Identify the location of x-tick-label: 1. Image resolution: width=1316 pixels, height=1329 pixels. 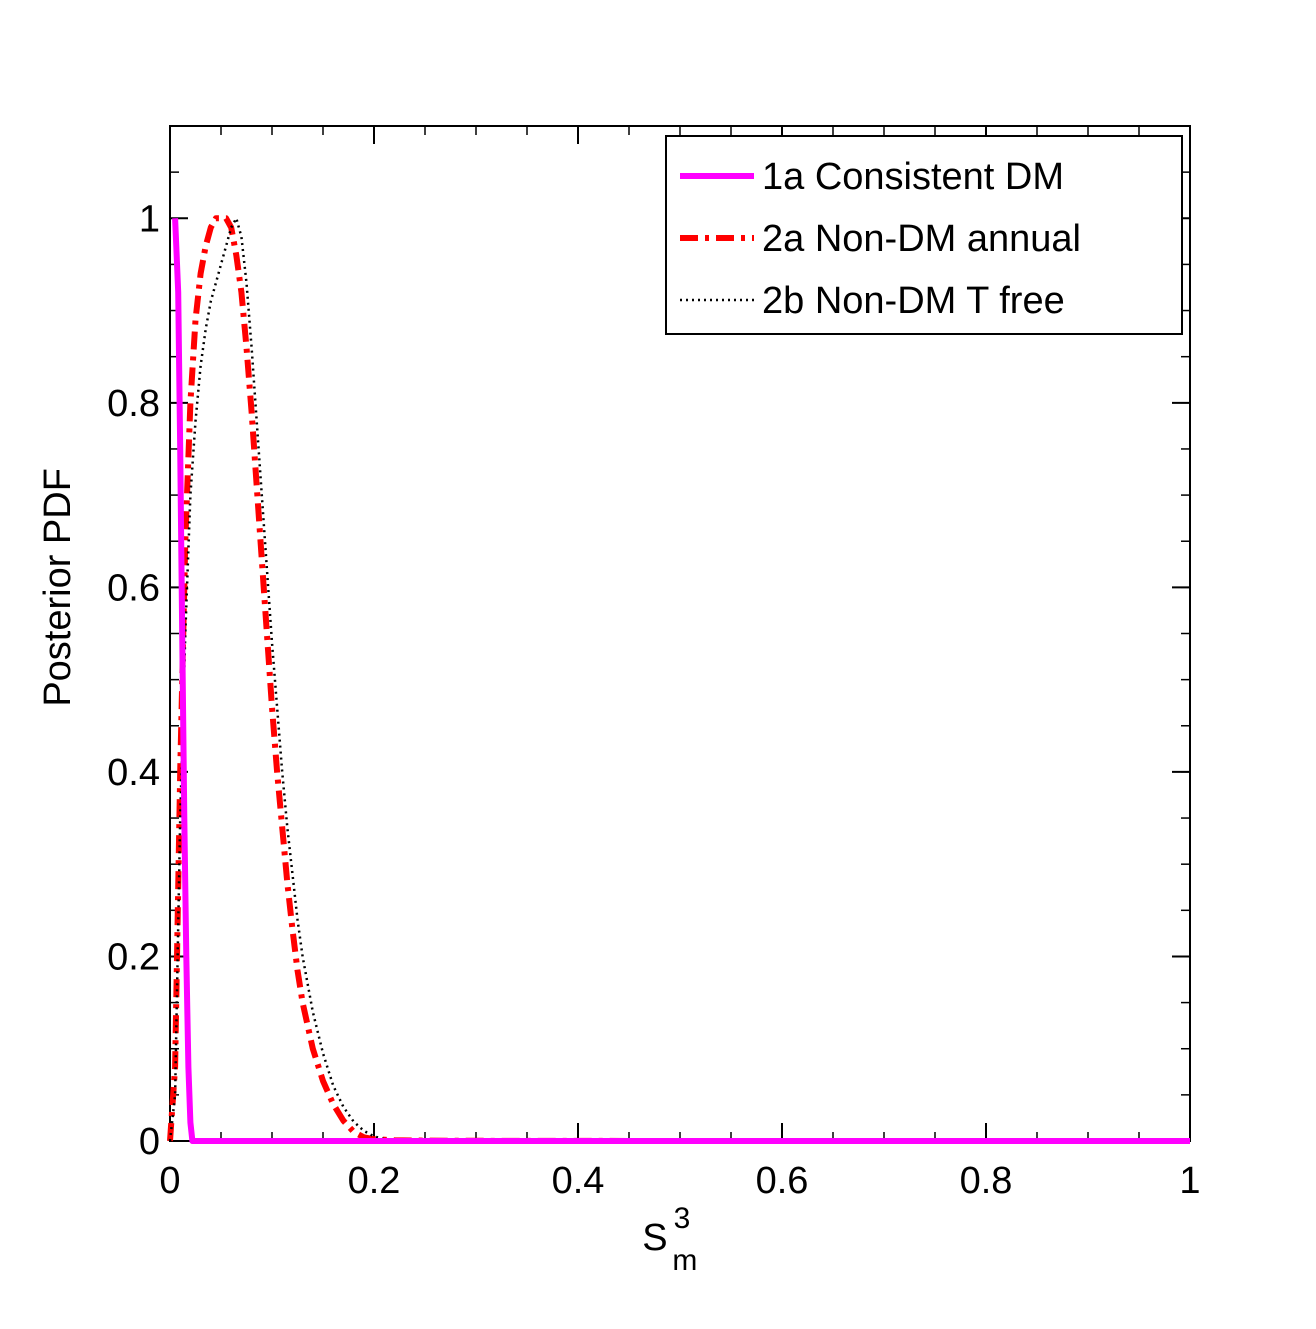
(1189, 1181).